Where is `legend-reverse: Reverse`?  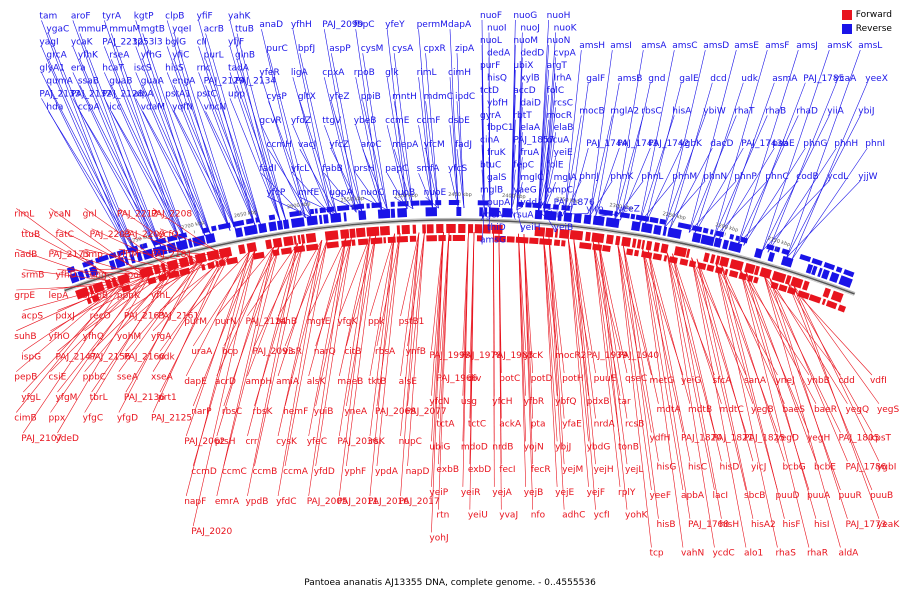
legend-reverse: Reverse is located at coordinates (866, 29).